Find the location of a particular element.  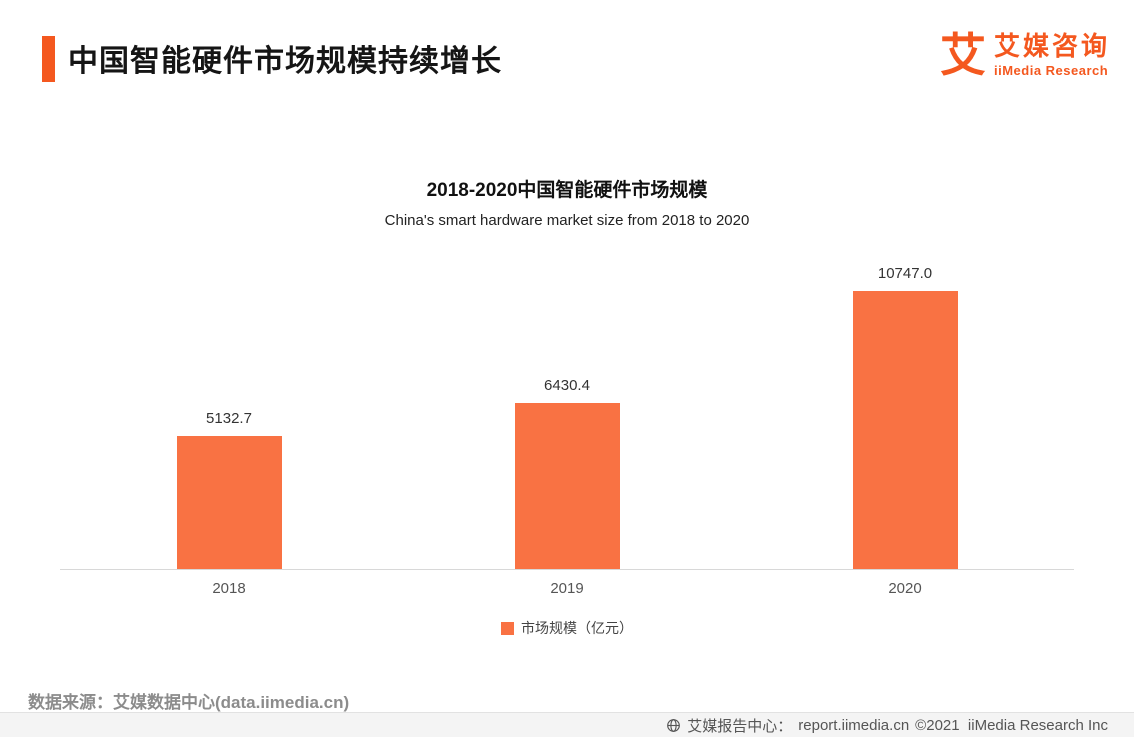

chart-xaxis: 2018 2019 2020 is located at coordinates (567, 588).